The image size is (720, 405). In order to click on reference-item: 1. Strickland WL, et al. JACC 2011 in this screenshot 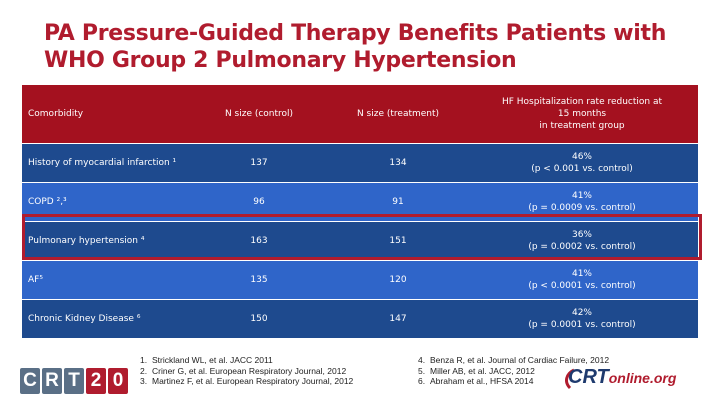, I will do `click(206, 360)`.